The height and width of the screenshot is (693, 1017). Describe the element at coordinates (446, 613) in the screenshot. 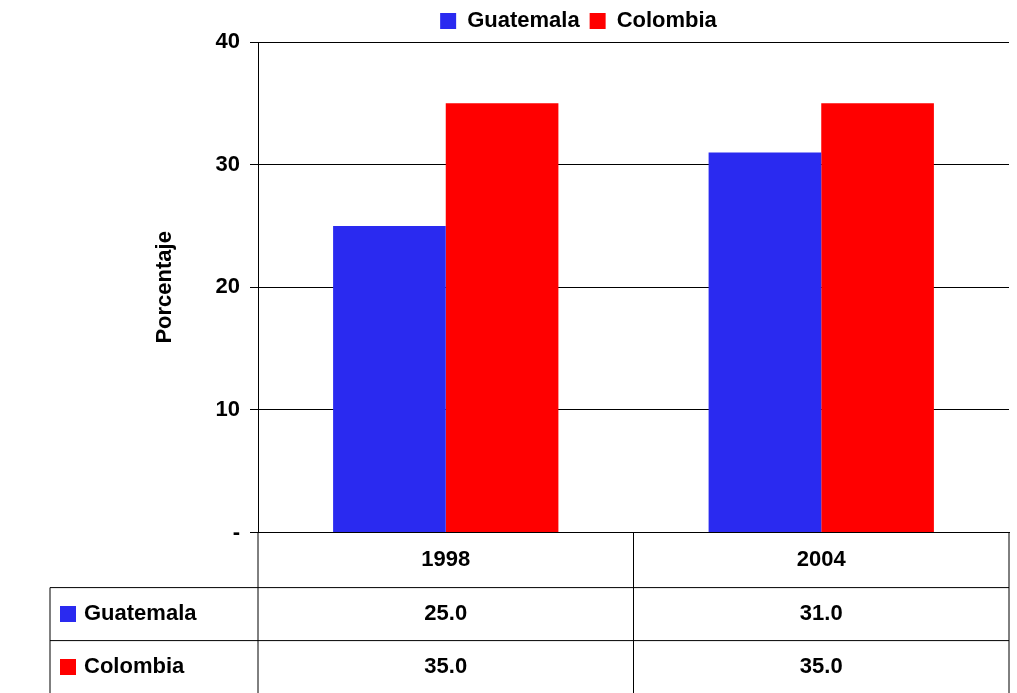

I see `data-label: 25.0` at that location.